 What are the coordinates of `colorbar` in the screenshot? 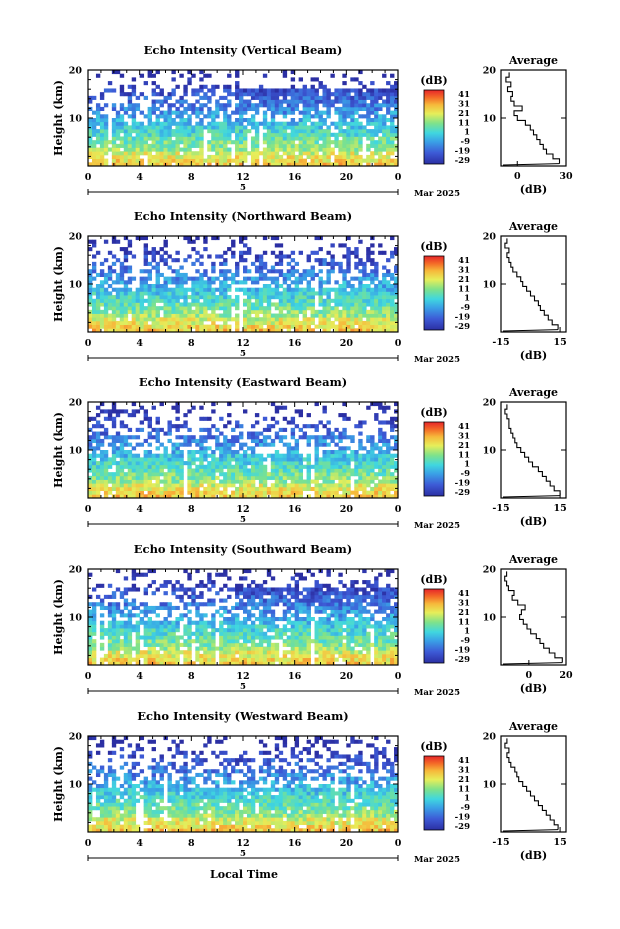 It's located at (434, 127).